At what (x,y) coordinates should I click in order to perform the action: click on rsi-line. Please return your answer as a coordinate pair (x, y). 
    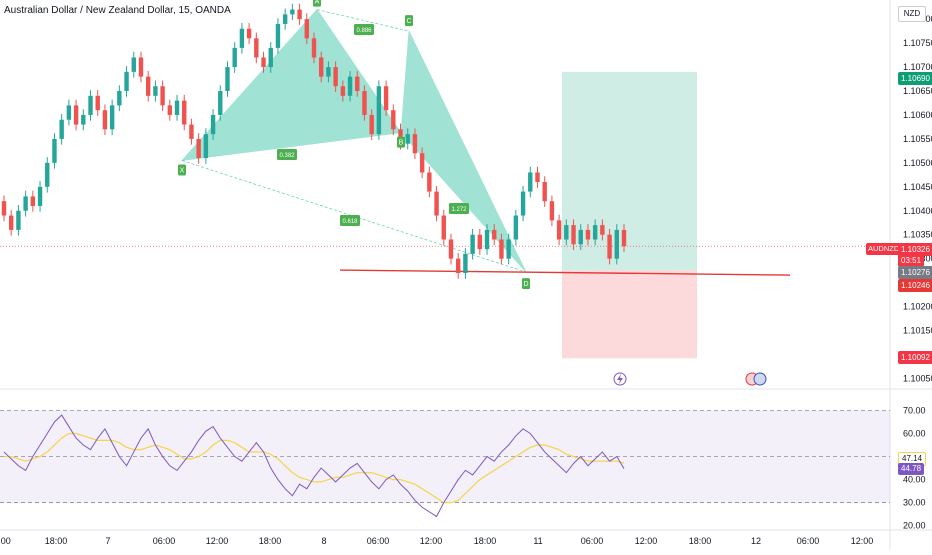
    Looking at the image, I should click on (314, 466).